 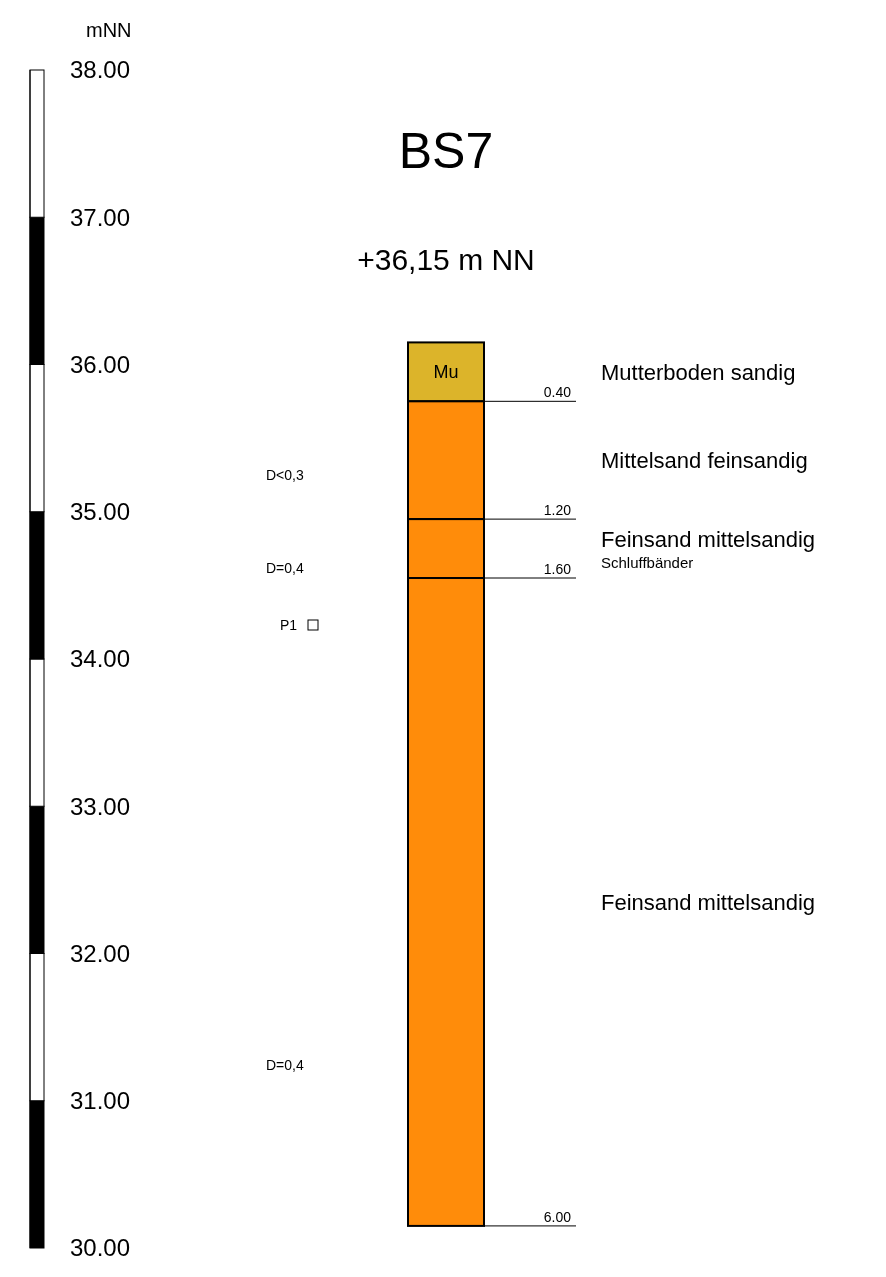 I want to click on y-tick-label: 30.00, so click(x=100, y=1248).